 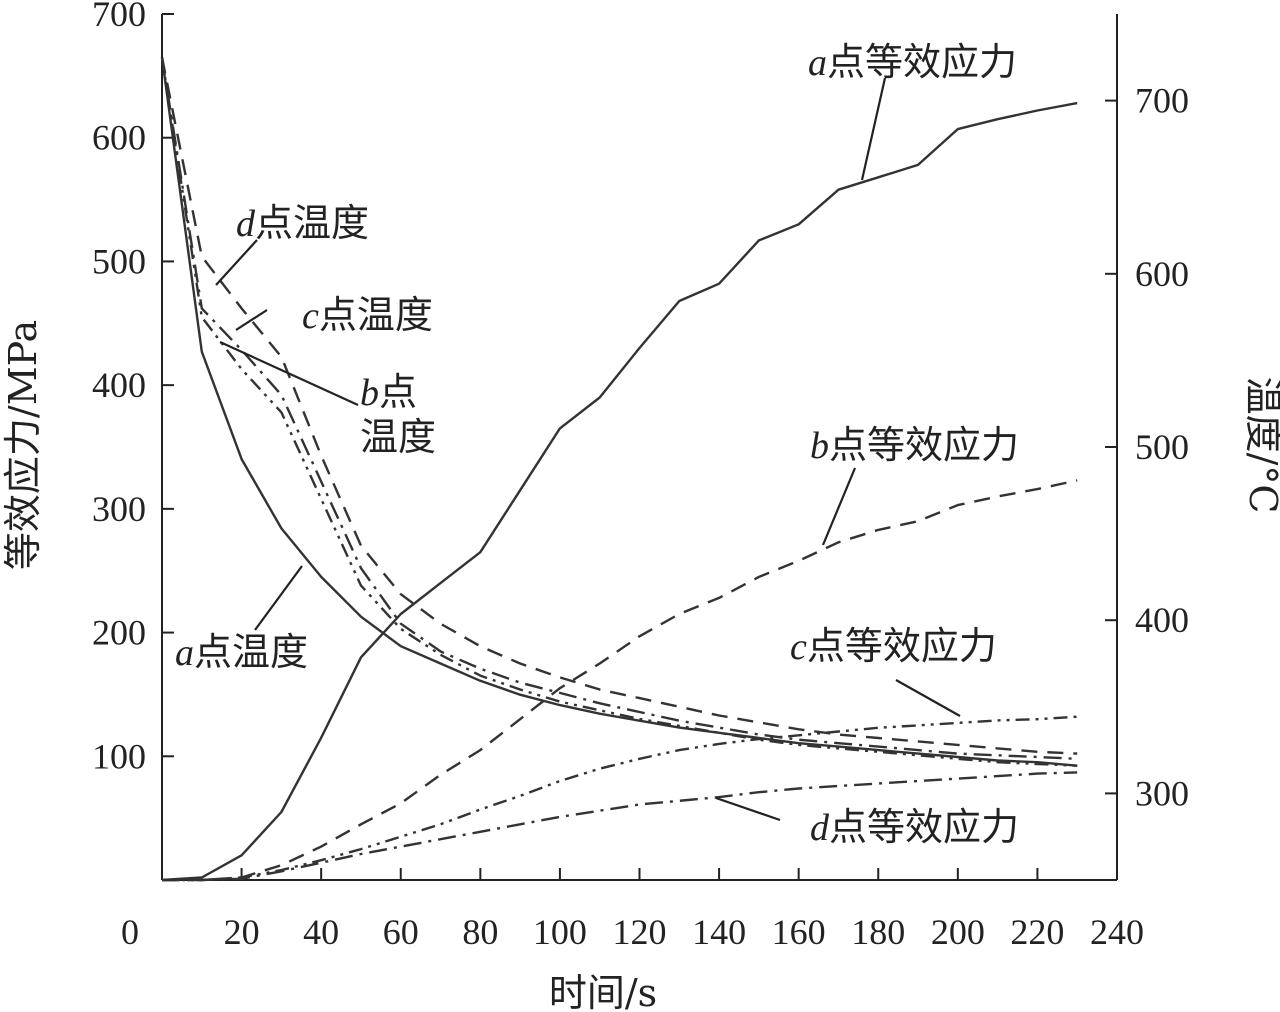 What do you see at coordinates (1037, 932) in the screenshot?
I see `x-tick-label: 220` at bounding box center [1037, 932].